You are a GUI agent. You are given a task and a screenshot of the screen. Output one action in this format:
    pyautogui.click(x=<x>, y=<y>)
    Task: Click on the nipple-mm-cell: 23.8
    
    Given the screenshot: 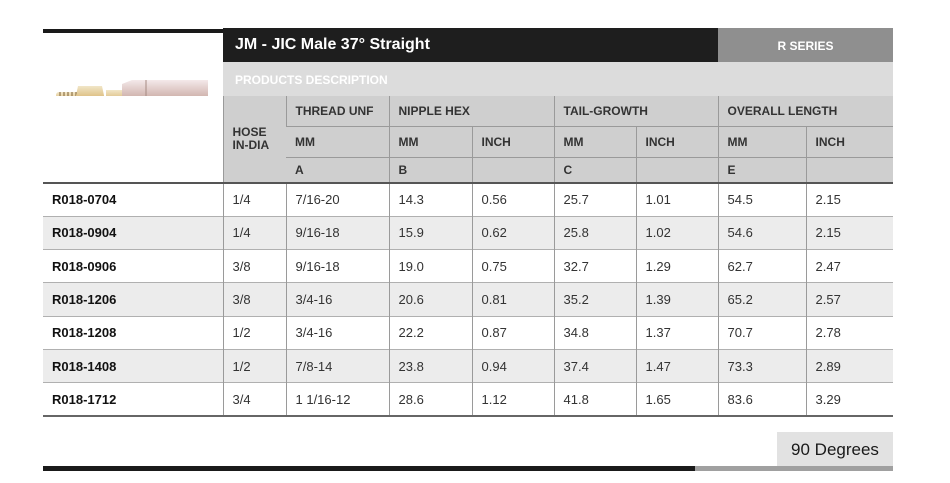 What is the action you would take?
    pyautogui.click(x=430, y=365)
    